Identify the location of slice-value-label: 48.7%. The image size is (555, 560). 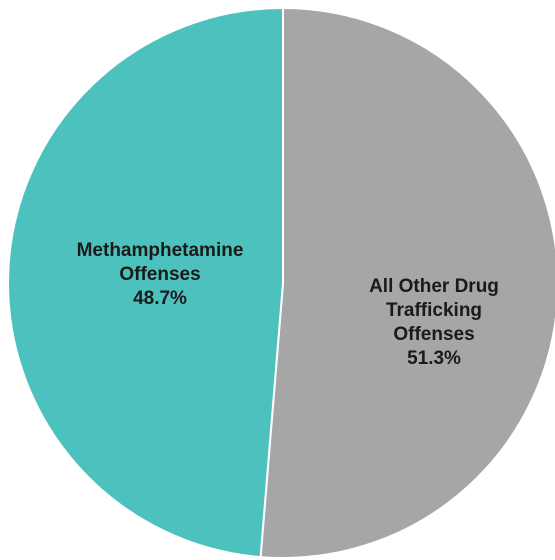
(160, 298).